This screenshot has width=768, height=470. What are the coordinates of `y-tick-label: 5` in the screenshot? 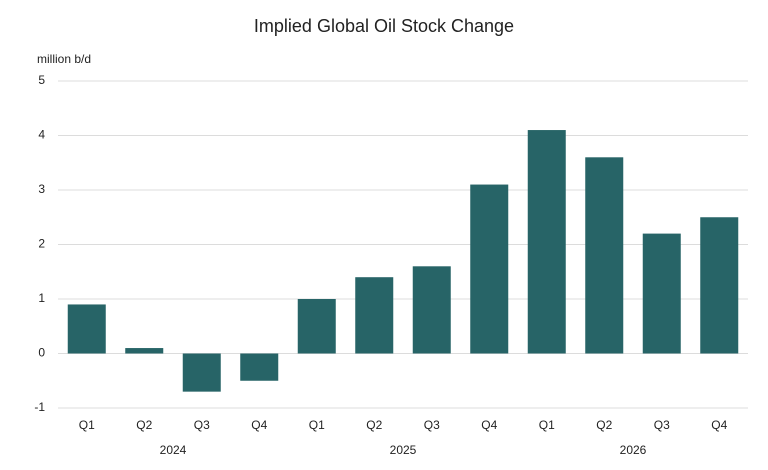 It's located at (41, 80).